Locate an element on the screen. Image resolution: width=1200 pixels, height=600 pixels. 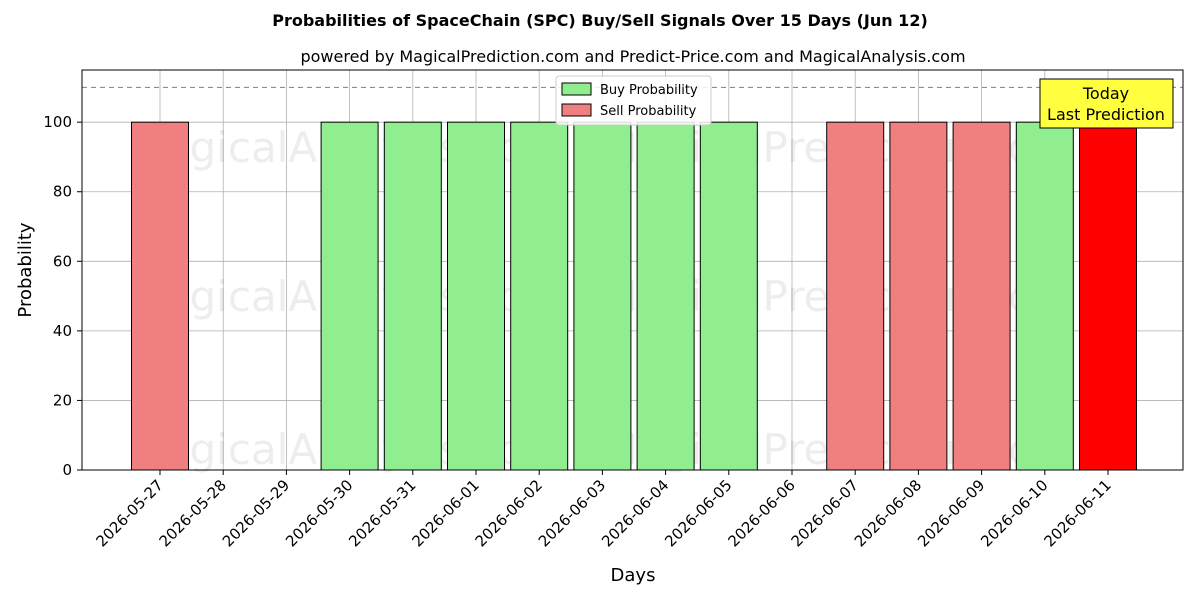
x-tick-label: 2026-06-04 is located at coordinates (635, 513).